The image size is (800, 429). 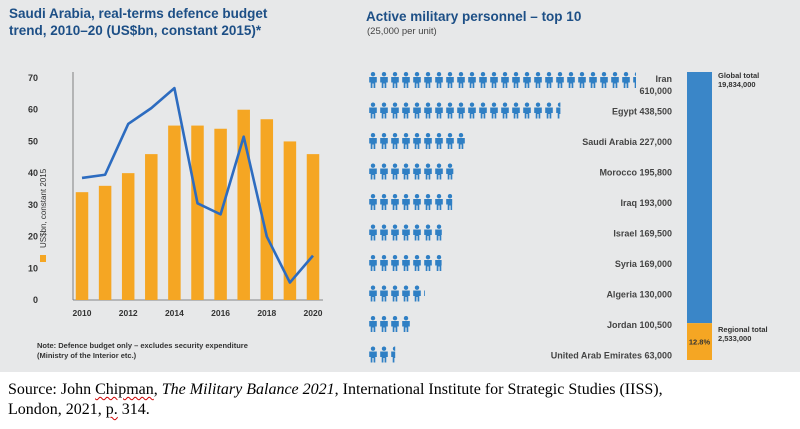 I want to click on regional-total-bar, so click(x=699, y=341).